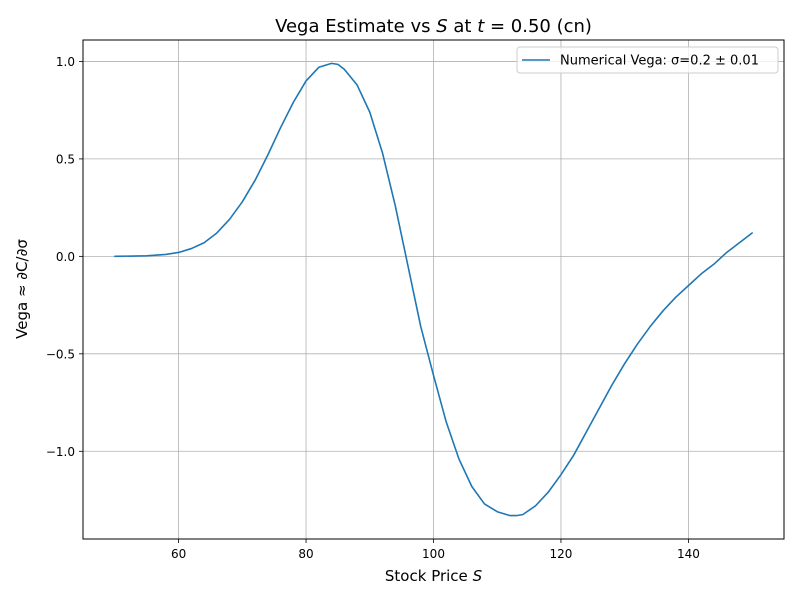 The width and height of the screenshot is (800, 600). I want to click on y-tick-label: −0.5, so click(60, 354).